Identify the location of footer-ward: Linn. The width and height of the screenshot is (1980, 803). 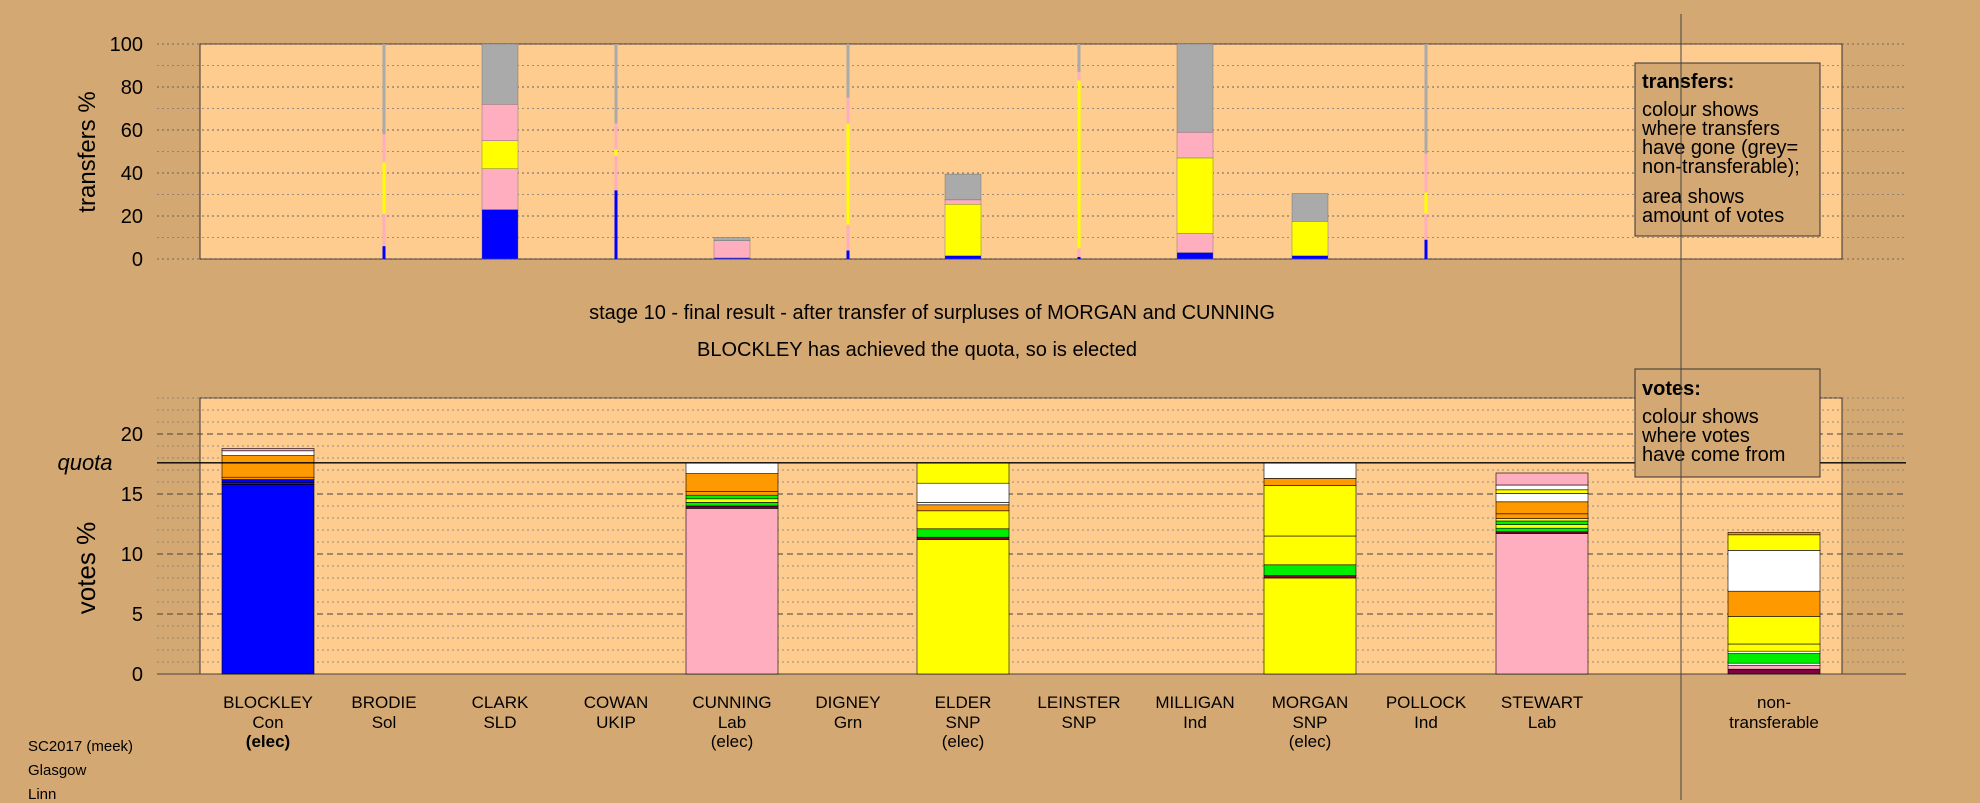
(42, 794).